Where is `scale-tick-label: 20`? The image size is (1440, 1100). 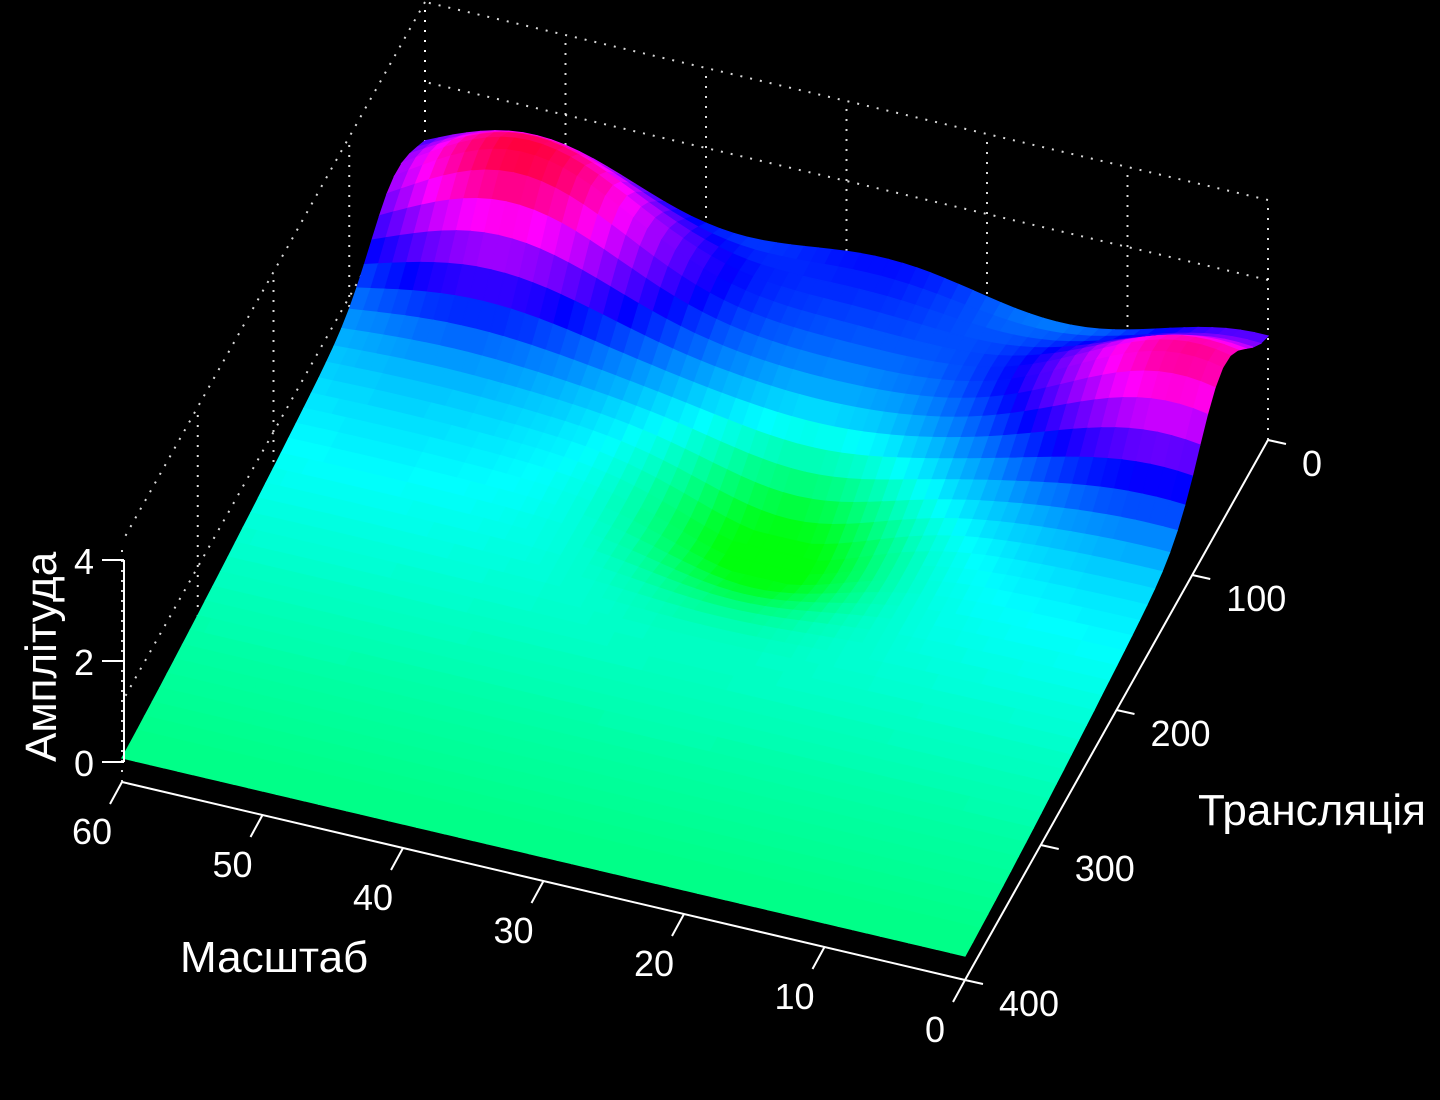
scale-tick-label: 20 is located at coordinates (654, 963).